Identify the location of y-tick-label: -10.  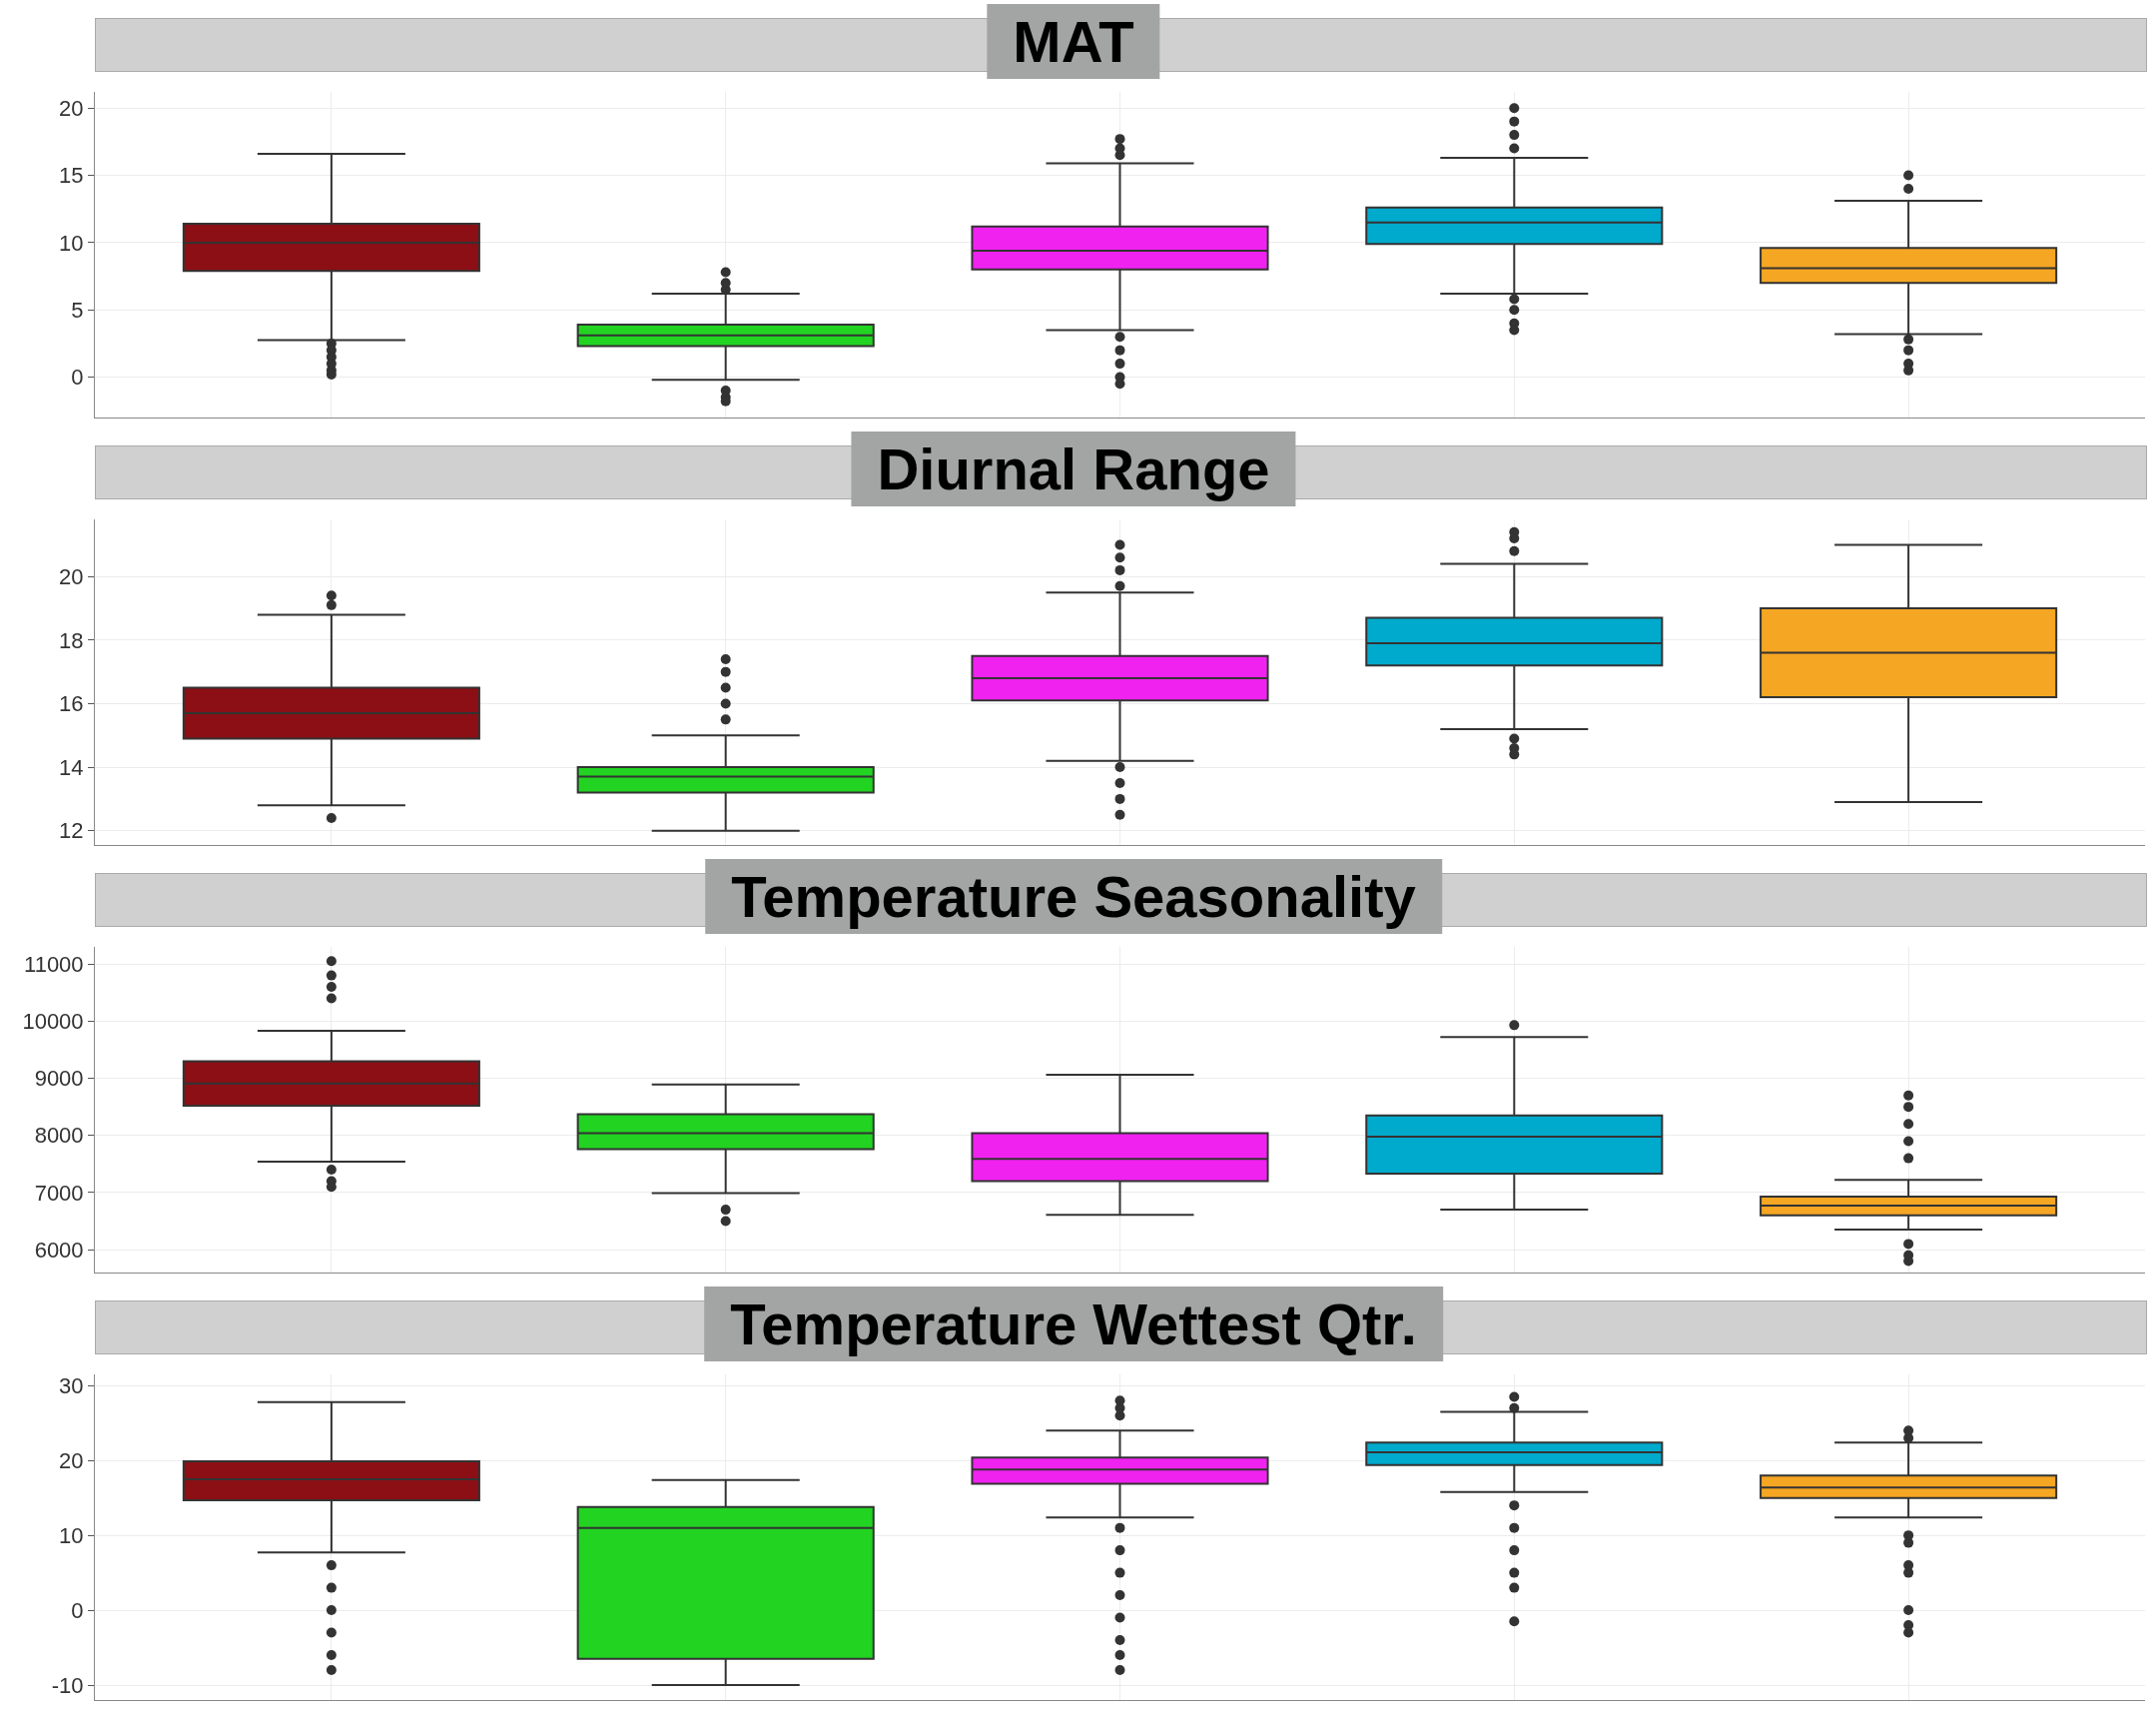
(68, 1685).